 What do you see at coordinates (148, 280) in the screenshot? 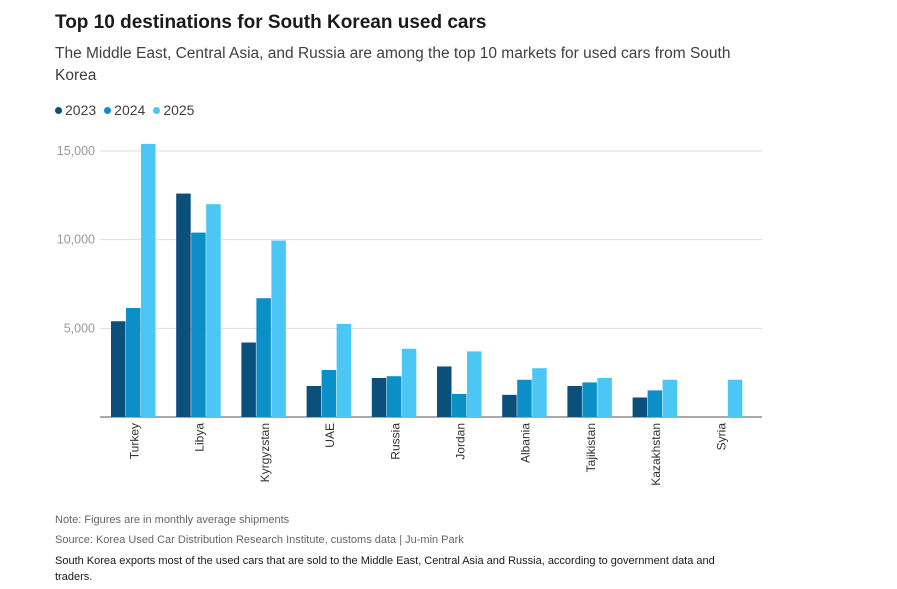
I see `bar-2025-turkey` at bounding box center [148, 280].